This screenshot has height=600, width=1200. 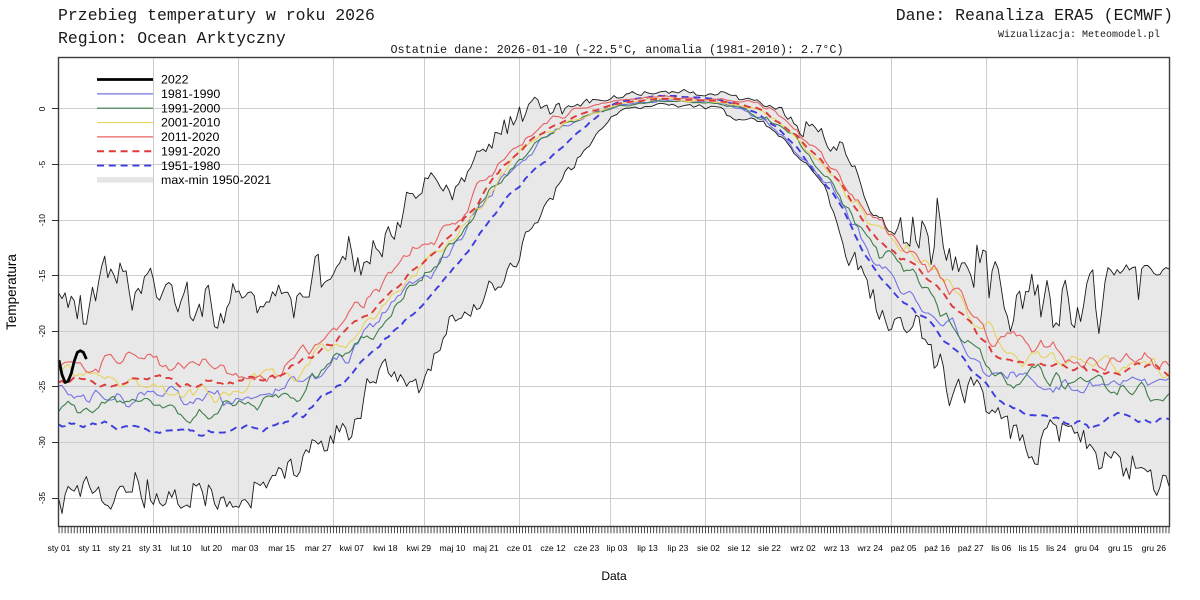 I want to click on svg-text: lis 24, so click(x=1056, y=548).